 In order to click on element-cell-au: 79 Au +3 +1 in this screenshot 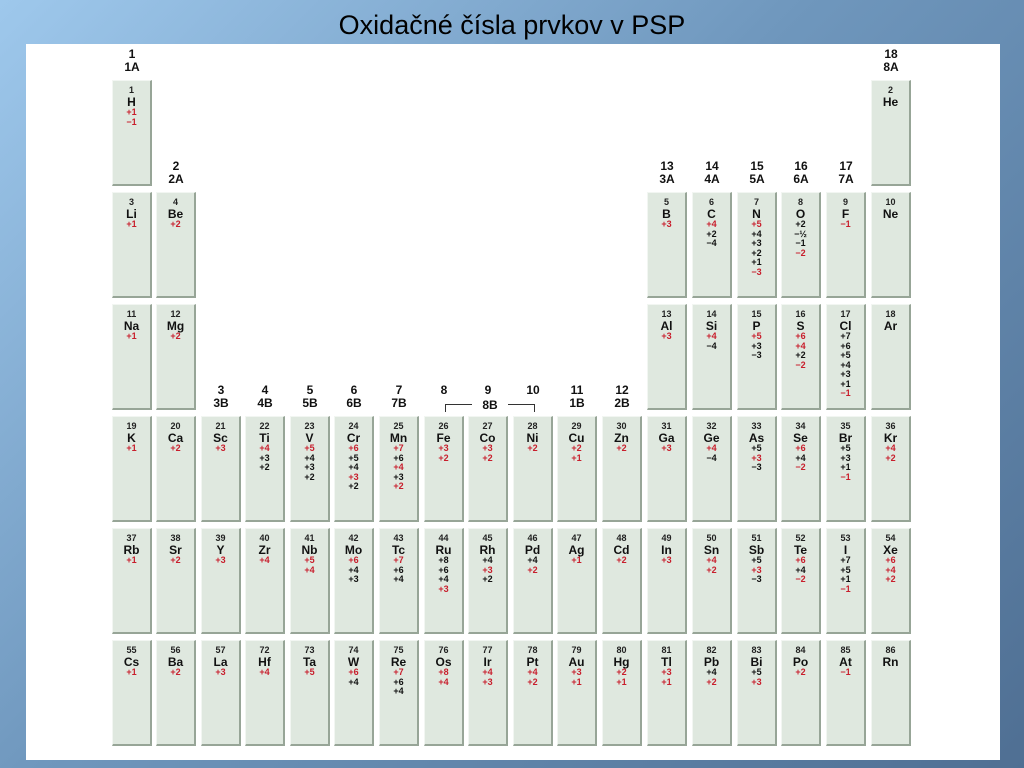, I will do `click(577, 693)`.